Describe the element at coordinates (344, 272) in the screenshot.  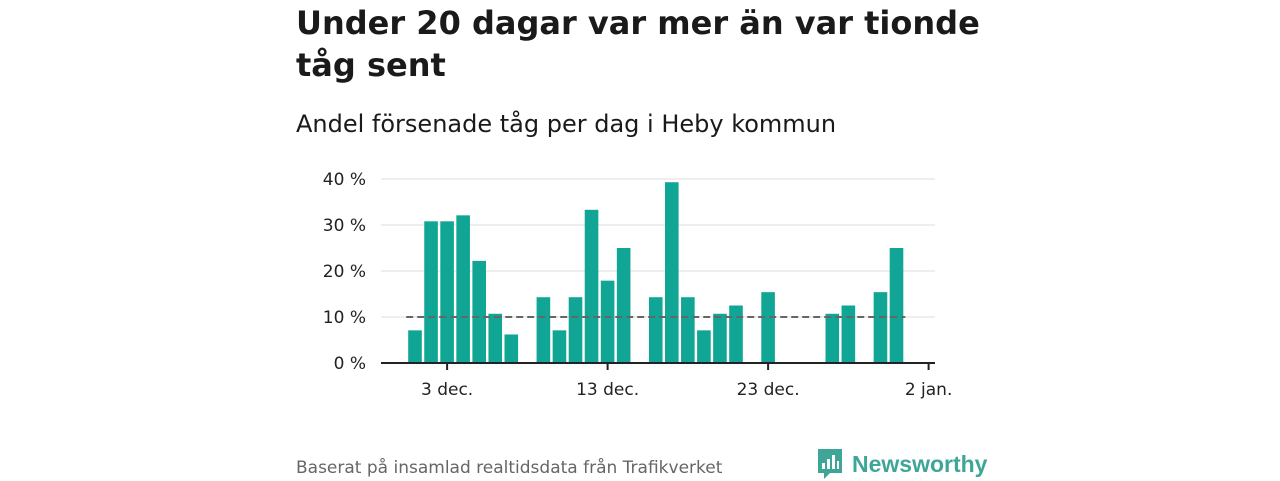
I see `y-tick-label: 20 %` at that location.